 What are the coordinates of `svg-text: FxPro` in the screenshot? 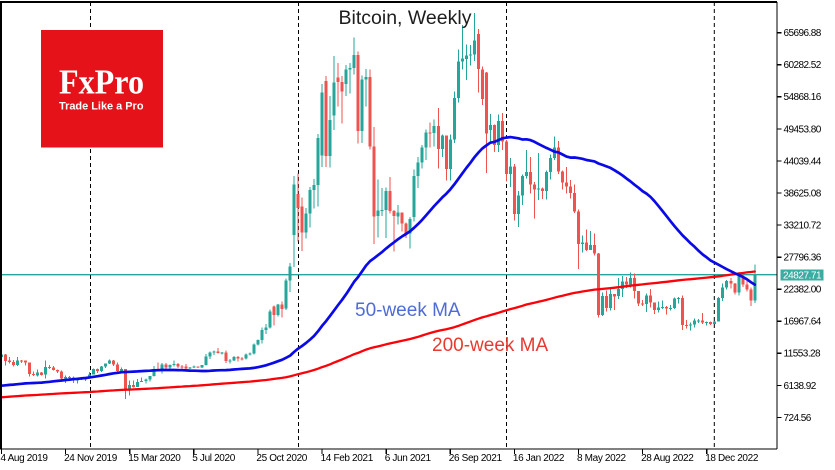 It's located at (101, 82).